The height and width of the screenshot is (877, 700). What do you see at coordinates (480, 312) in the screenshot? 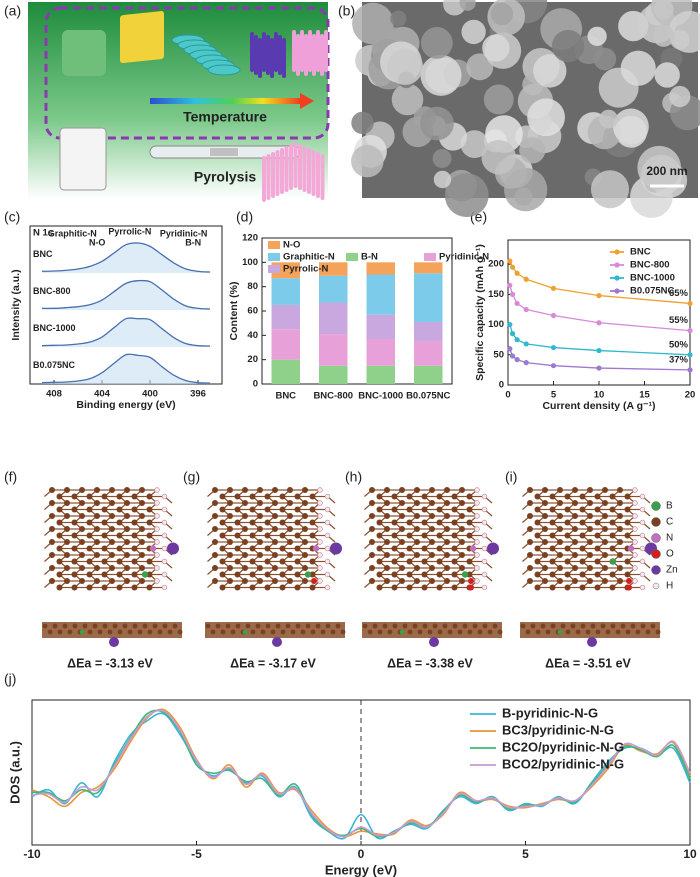
I see `y-axis-label: Specific capacity (mAh g⁻¹)` at bounding box center [480, 312].